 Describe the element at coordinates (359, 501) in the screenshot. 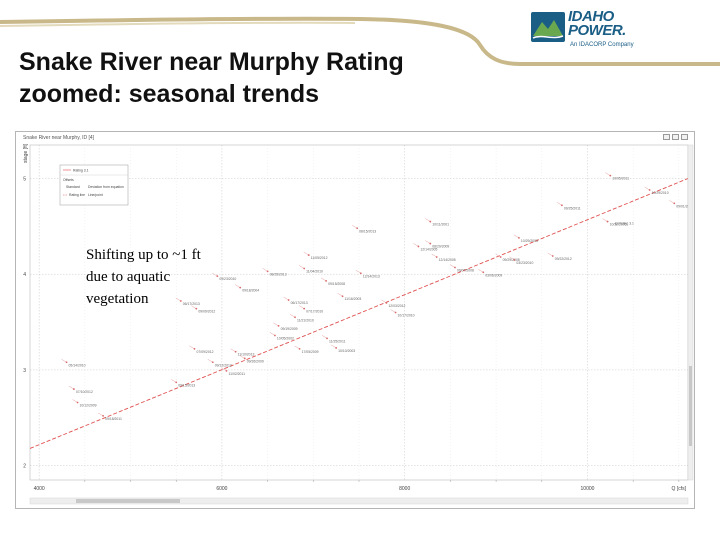

I see `horizontal-scrollbar` at that location.